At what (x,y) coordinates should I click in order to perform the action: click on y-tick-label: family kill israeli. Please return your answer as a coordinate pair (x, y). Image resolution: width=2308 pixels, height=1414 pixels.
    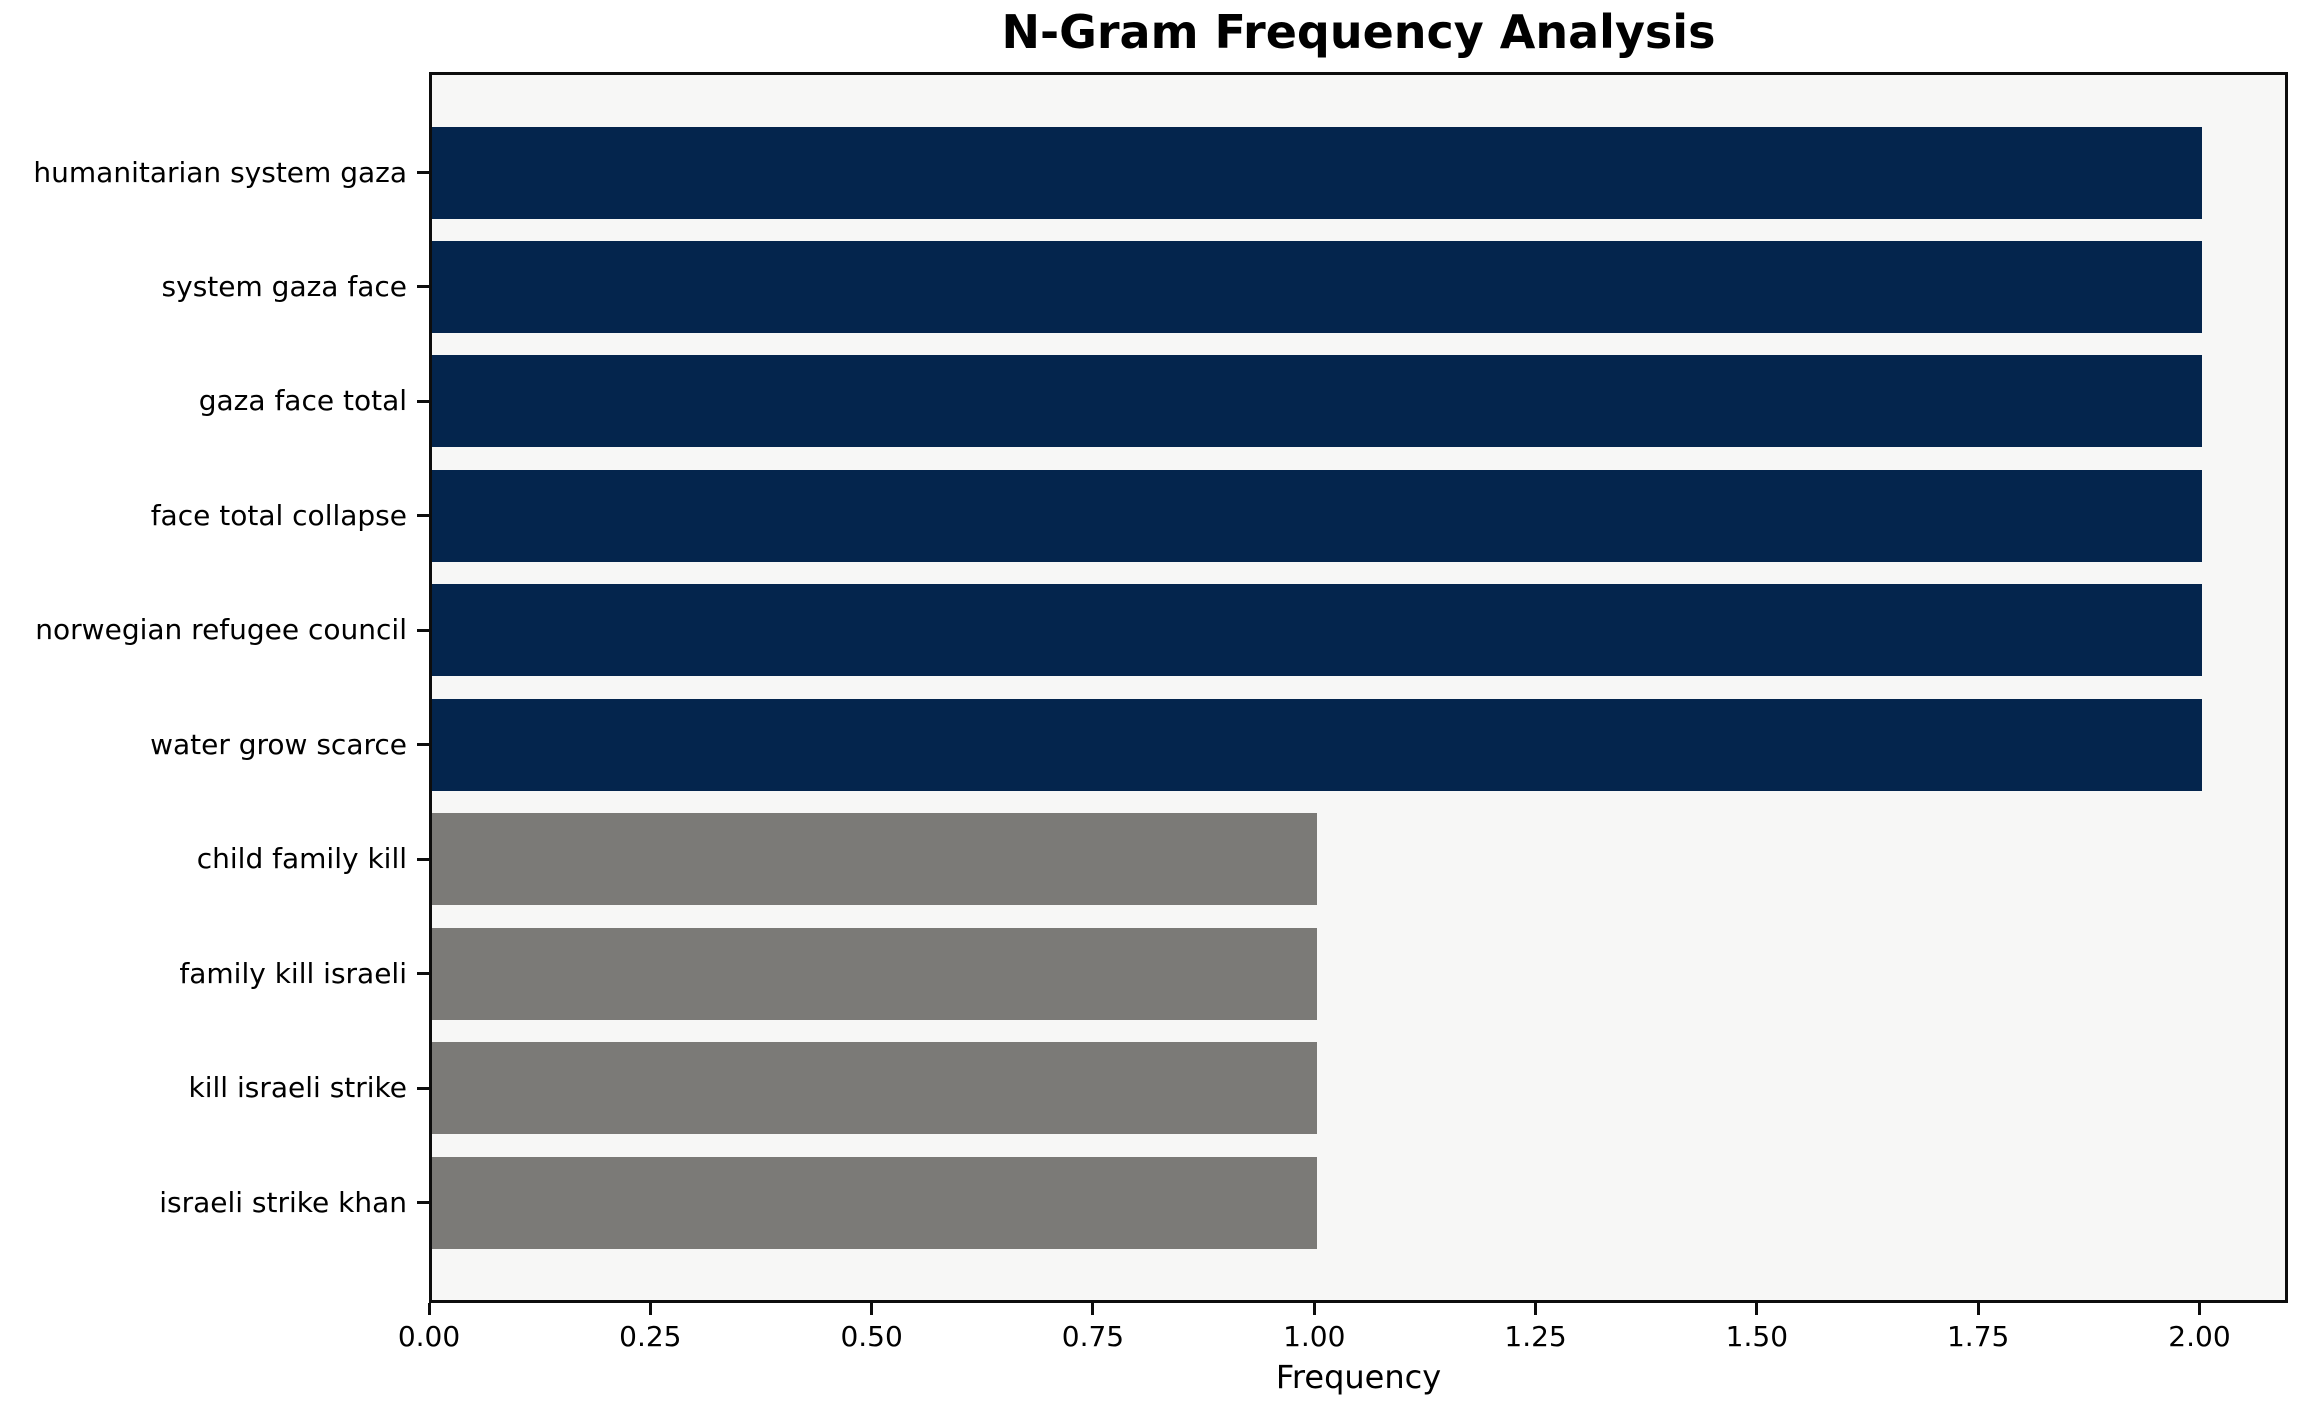
    Looking at the image, I should click on (293, 973).